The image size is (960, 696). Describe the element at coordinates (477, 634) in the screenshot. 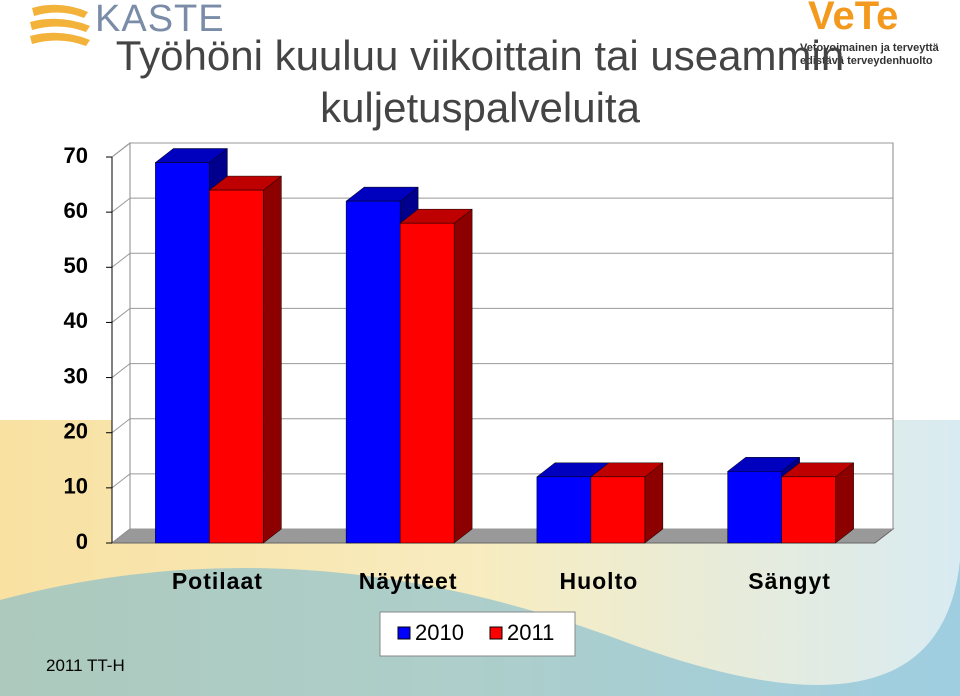

I see `legend-box` at that location.